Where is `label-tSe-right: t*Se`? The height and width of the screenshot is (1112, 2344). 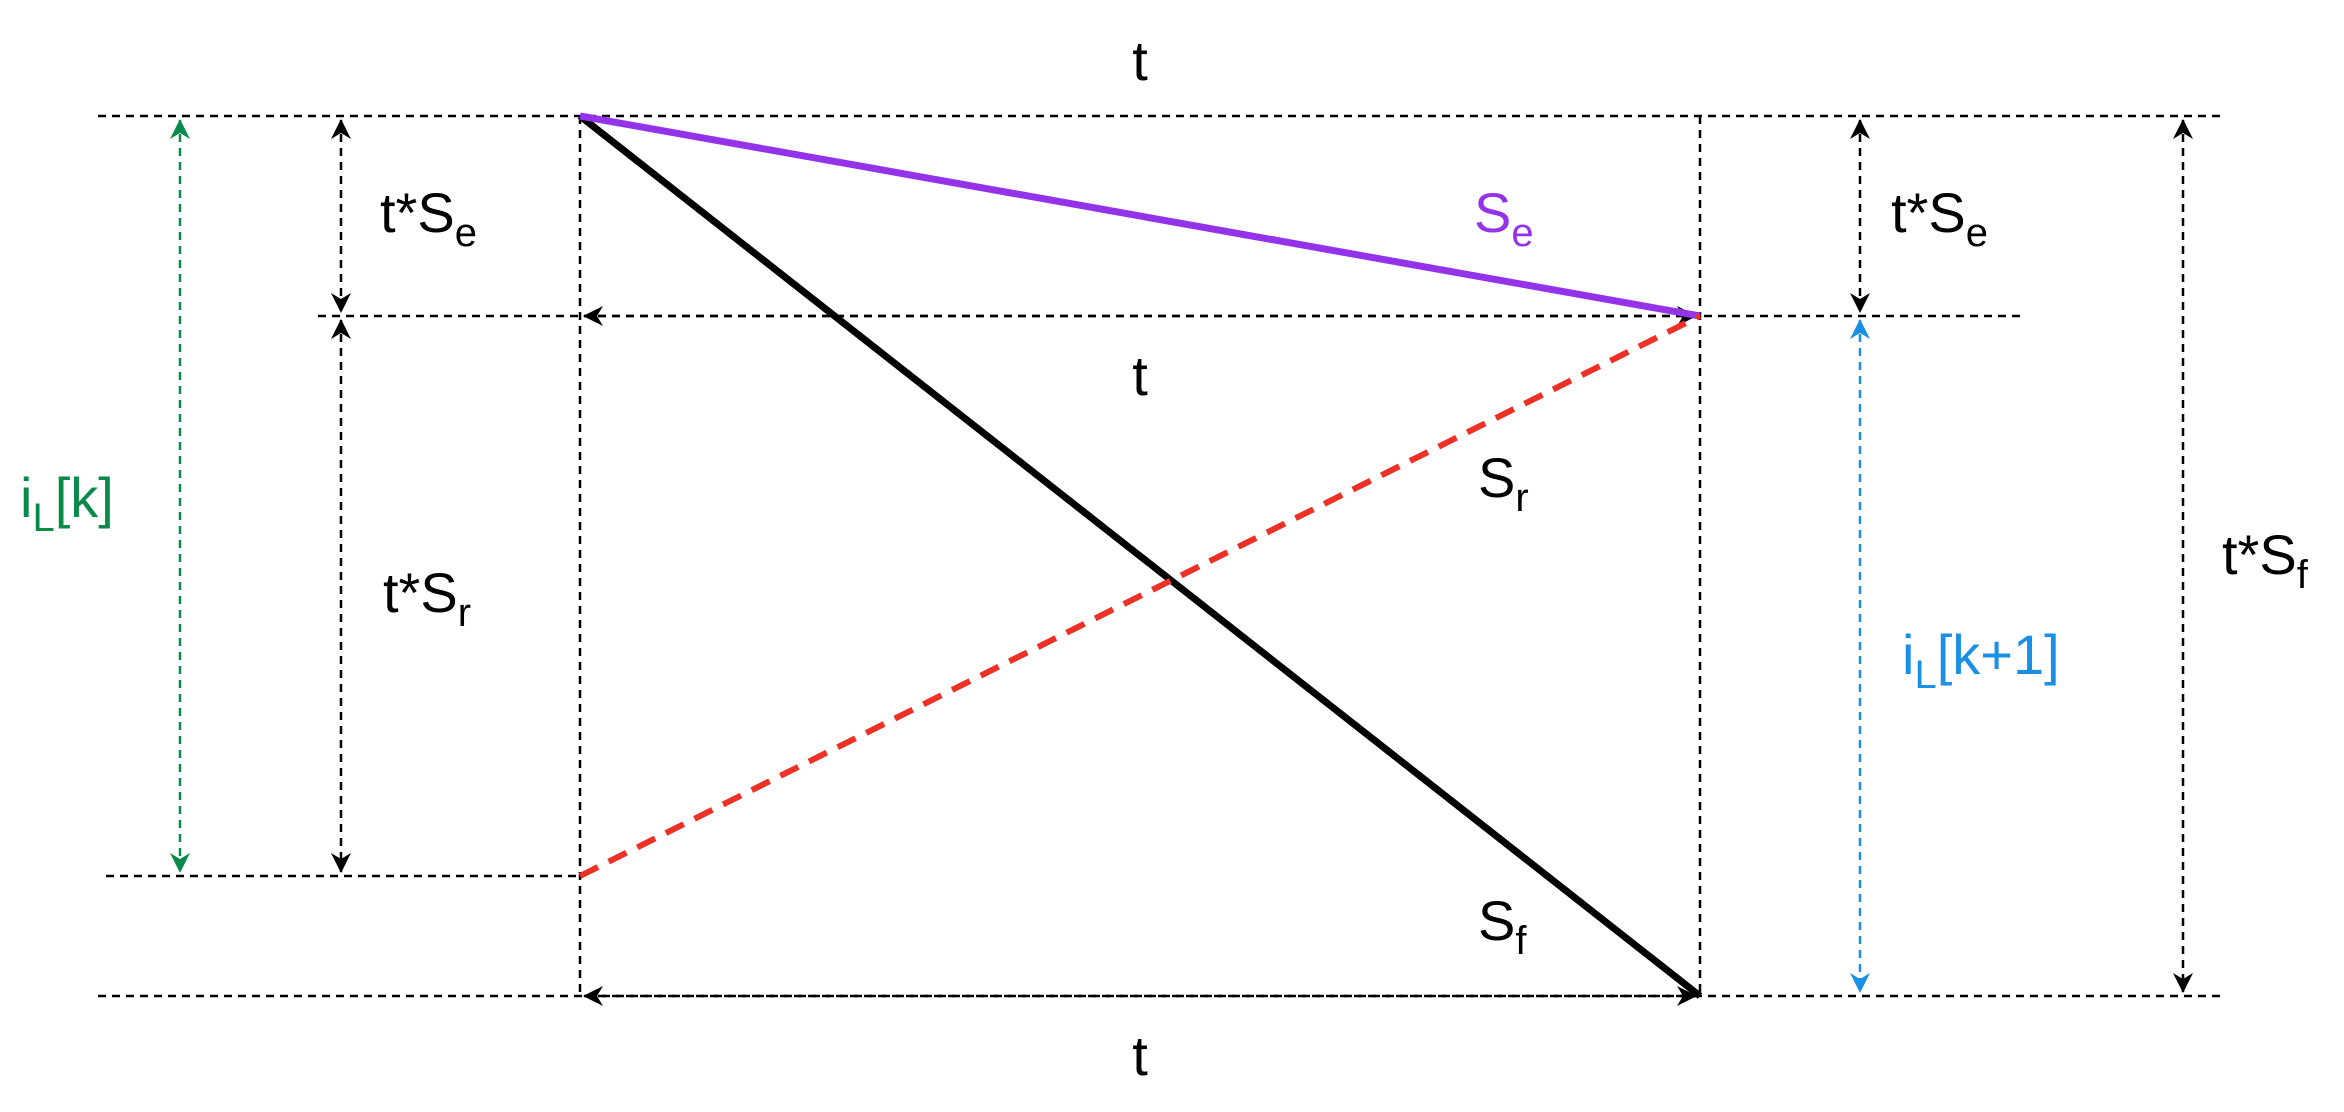 label-tSe-right: t*Se is located at coordinates (1939, 218).